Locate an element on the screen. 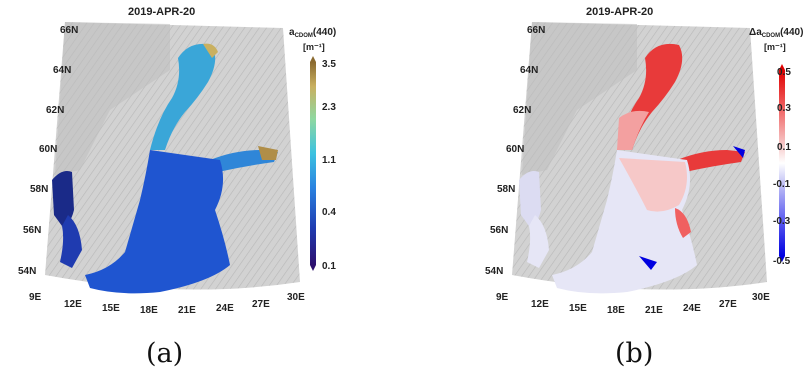 The height and width of the screenshot is (389, 807). colorbar-title: aCDOM(440) is located at coordinates (312, 33).